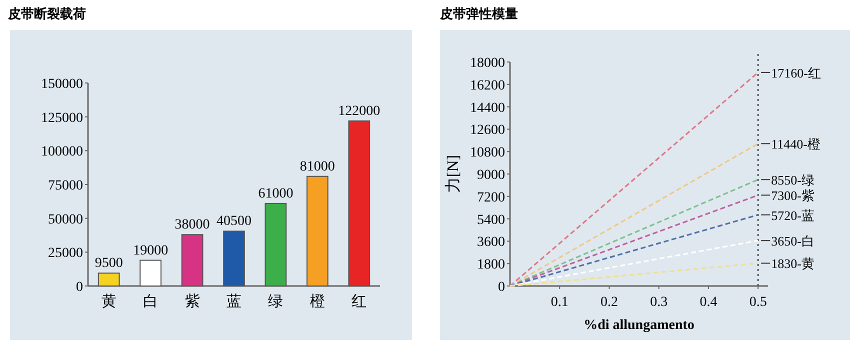 This screenshot has width=865, height=354. I want to click on x-tick-label: 白, so click(150, 301).